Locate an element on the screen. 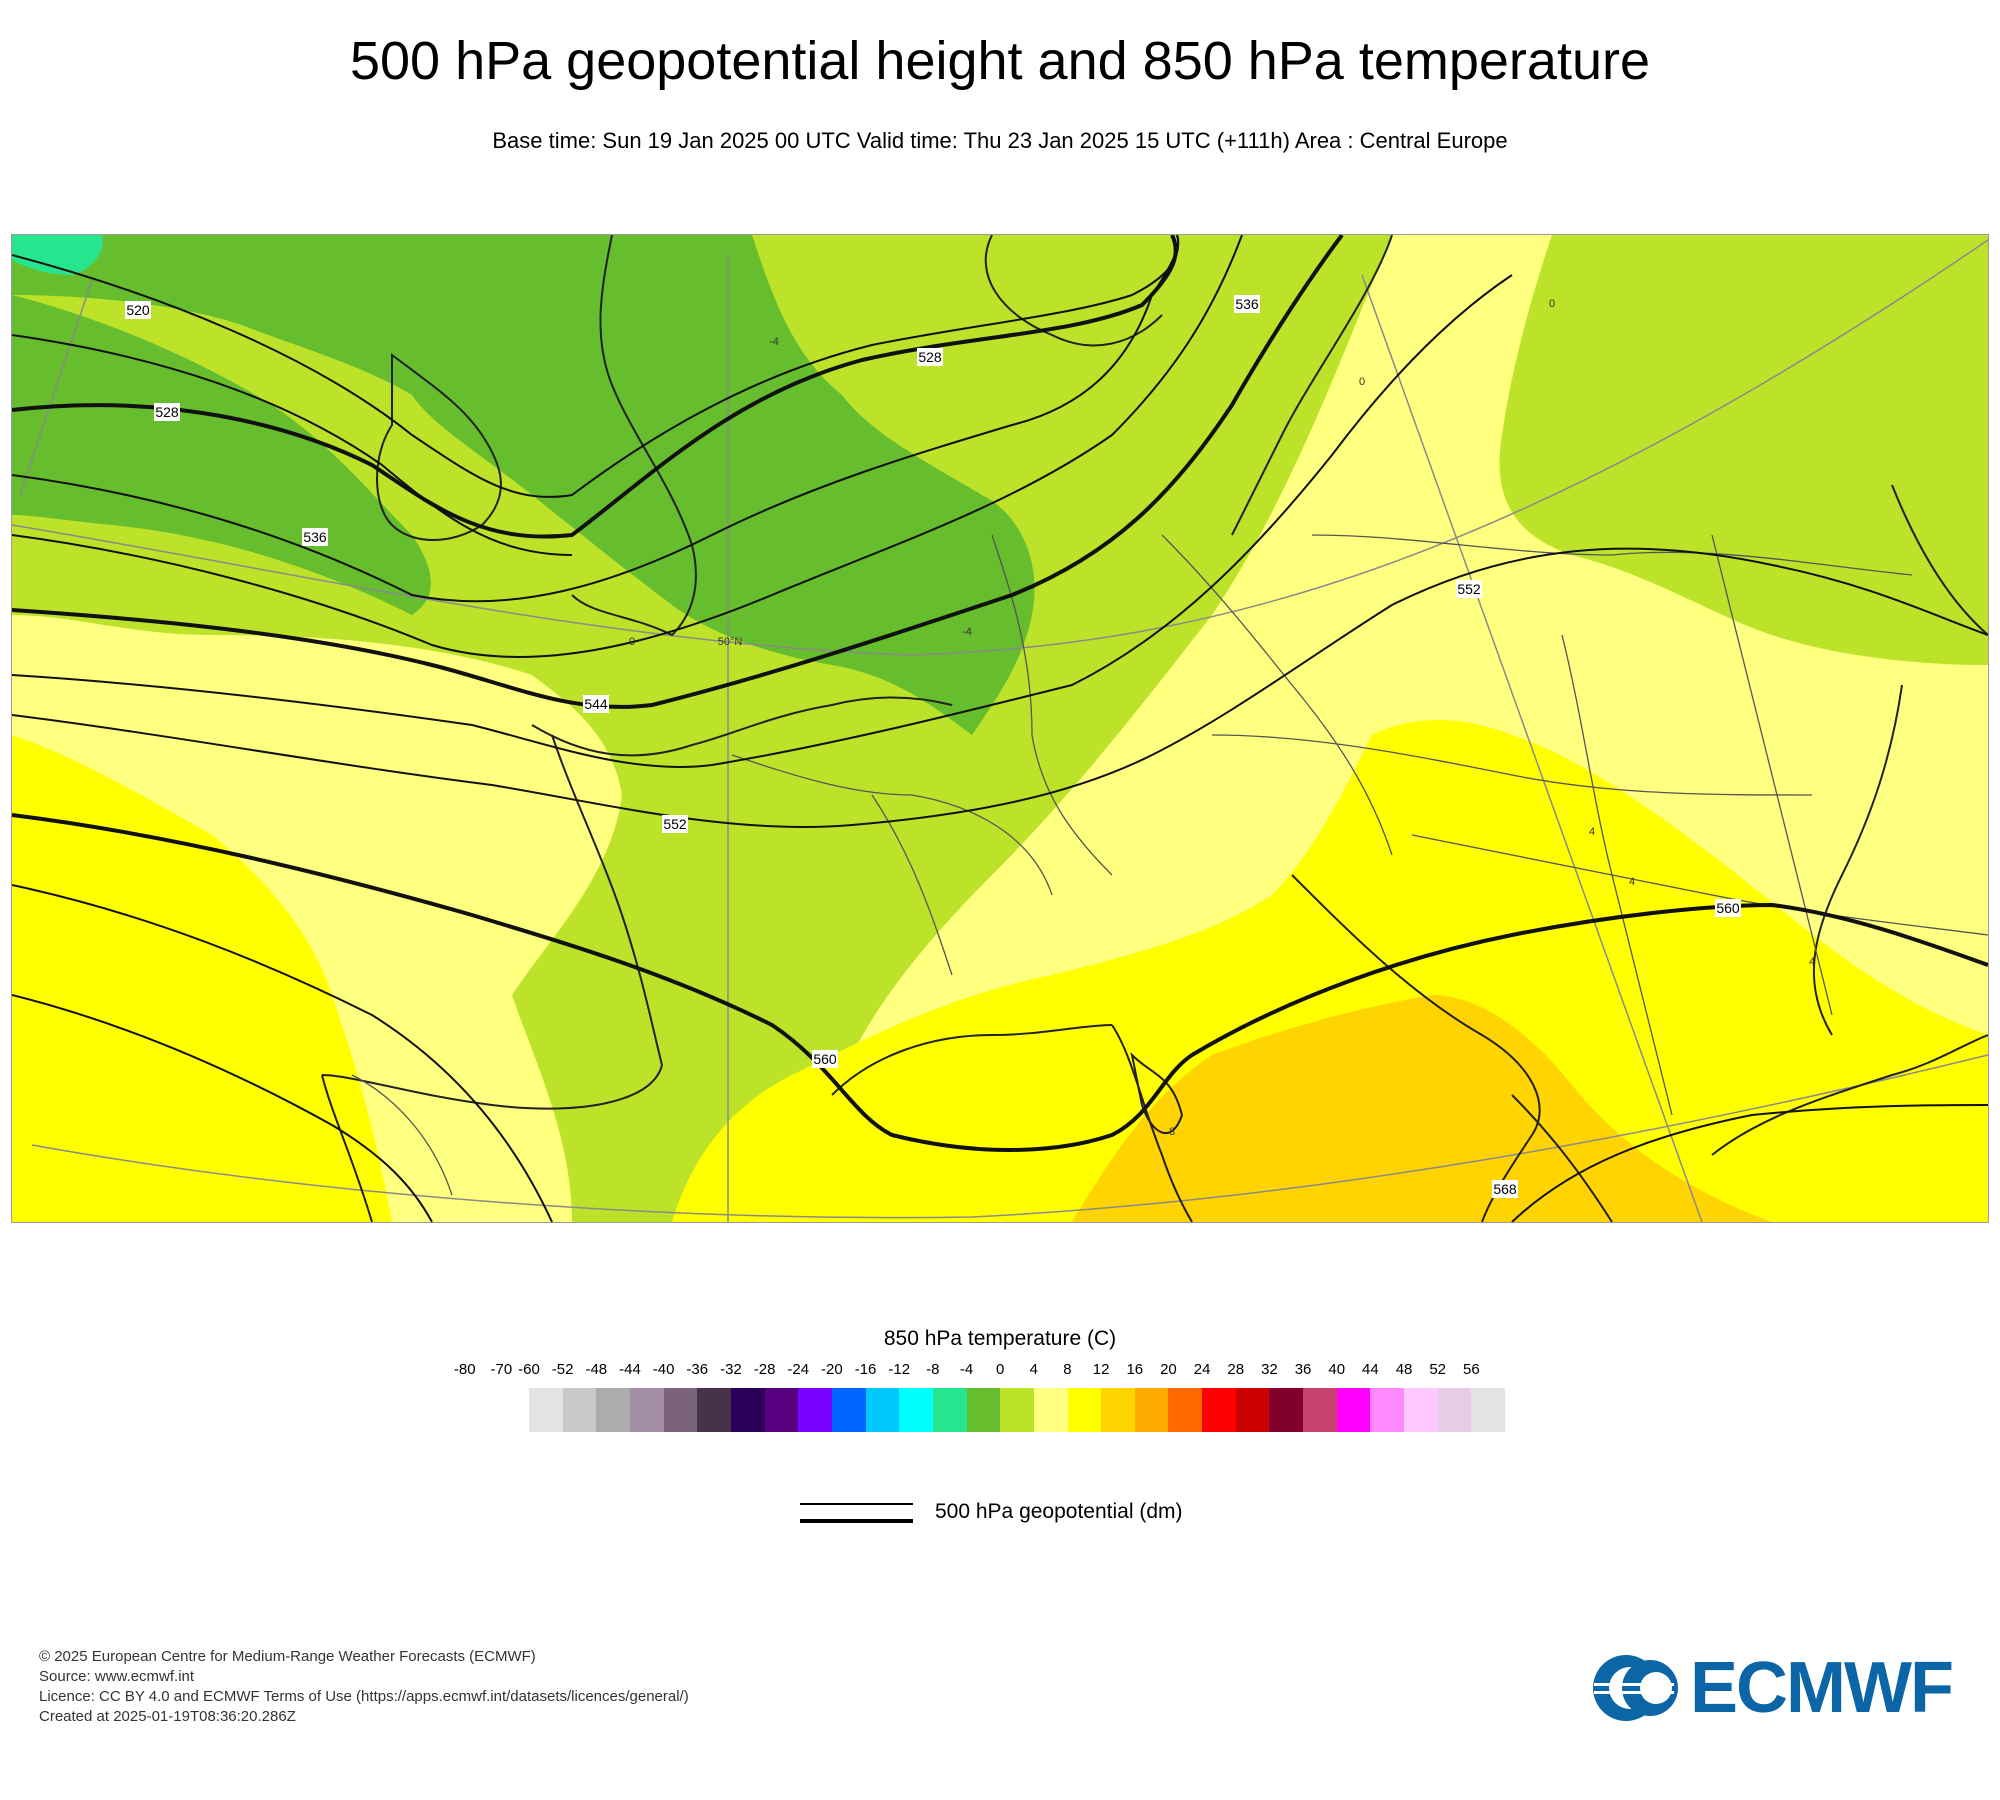  legend-tick-label: 4 is located at coordinates (1033, 1369).